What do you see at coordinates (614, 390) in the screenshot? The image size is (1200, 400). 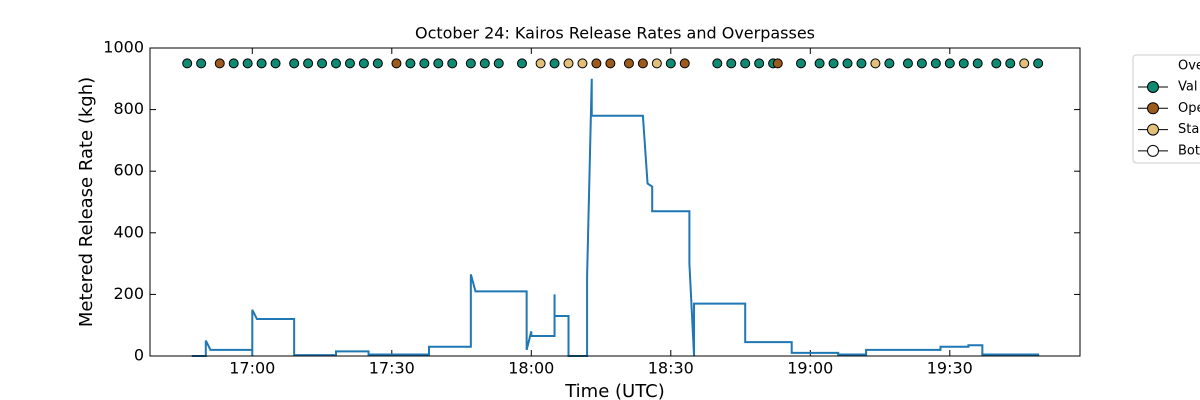 I see `x-axis-label: Time (UTC)` at bounding box center [614, 390].